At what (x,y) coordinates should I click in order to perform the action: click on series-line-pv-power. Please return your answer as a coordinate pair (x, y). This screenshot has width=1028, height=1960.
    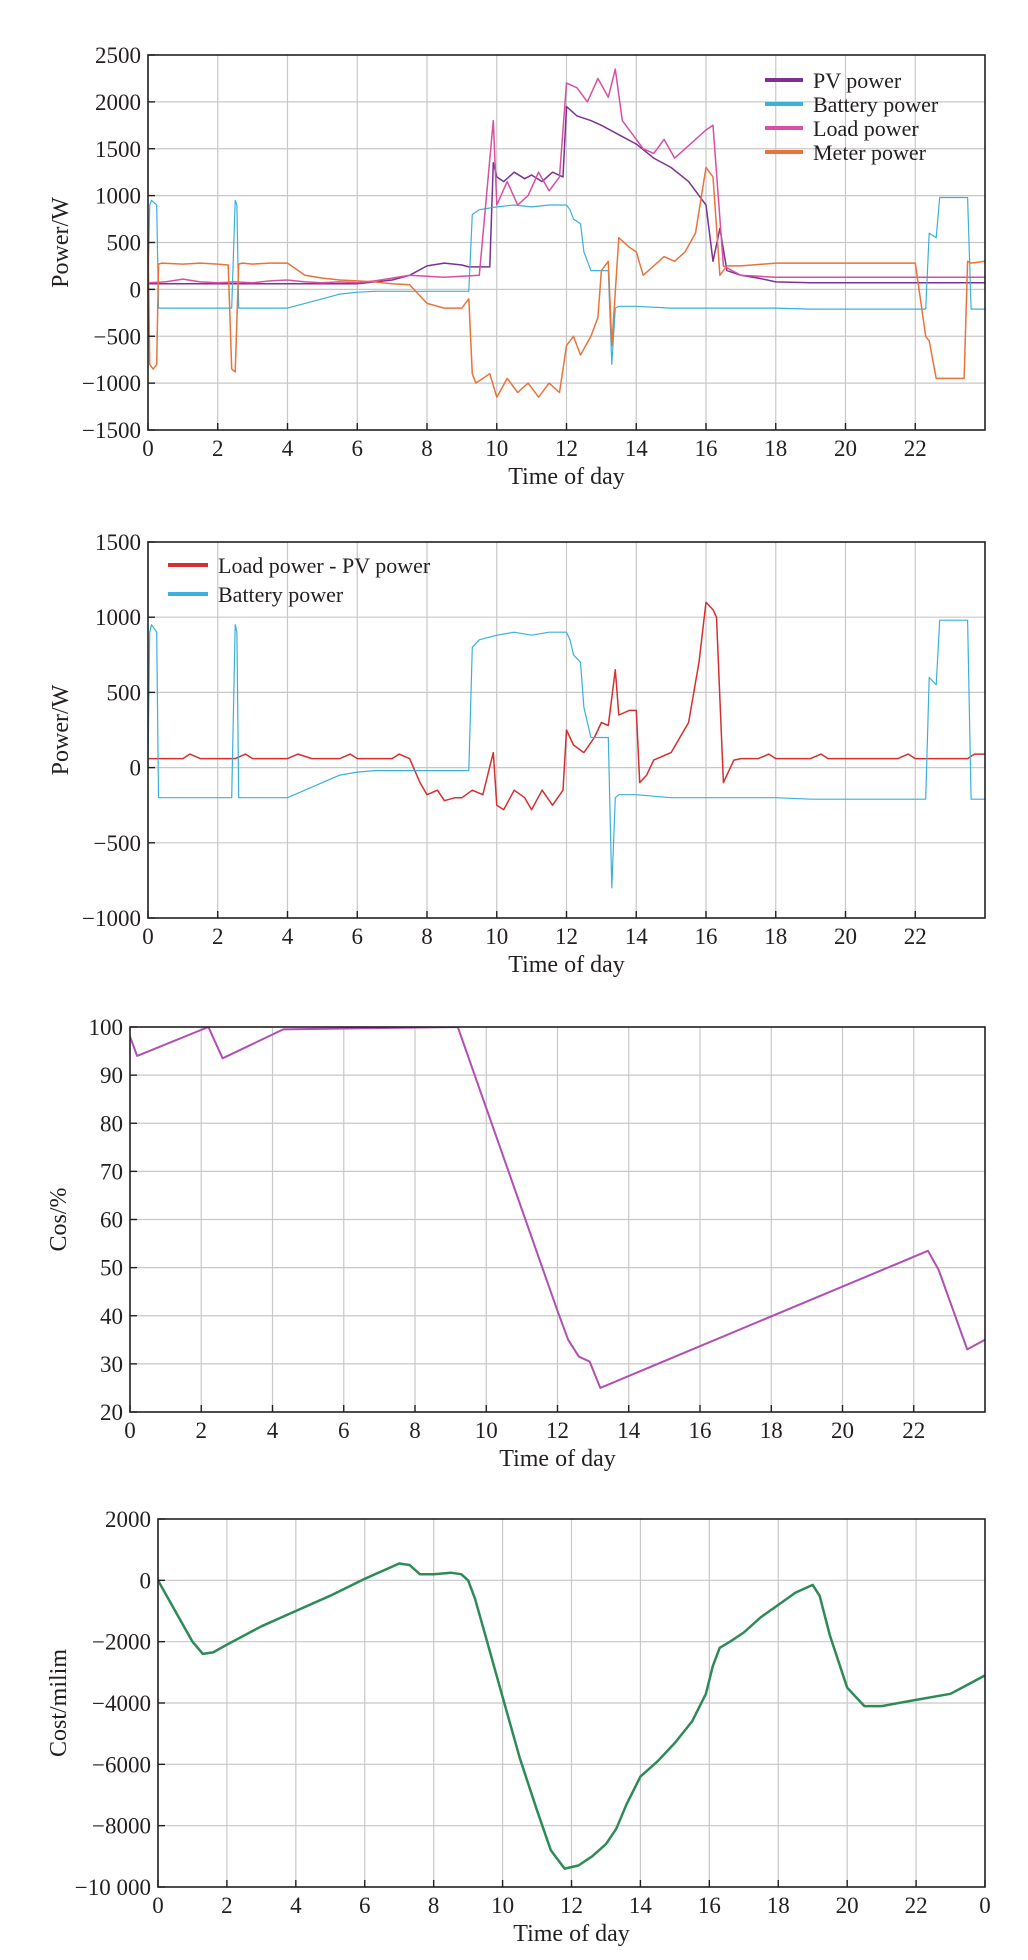
    Looking at the image, I should click on (566, 195).